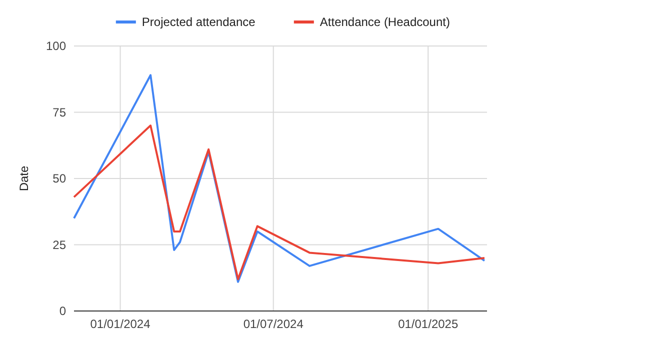  Describe the element at coordinates (273, 324) in the screenshot. I see `x-tick-label: 01/07/2024` at that location.